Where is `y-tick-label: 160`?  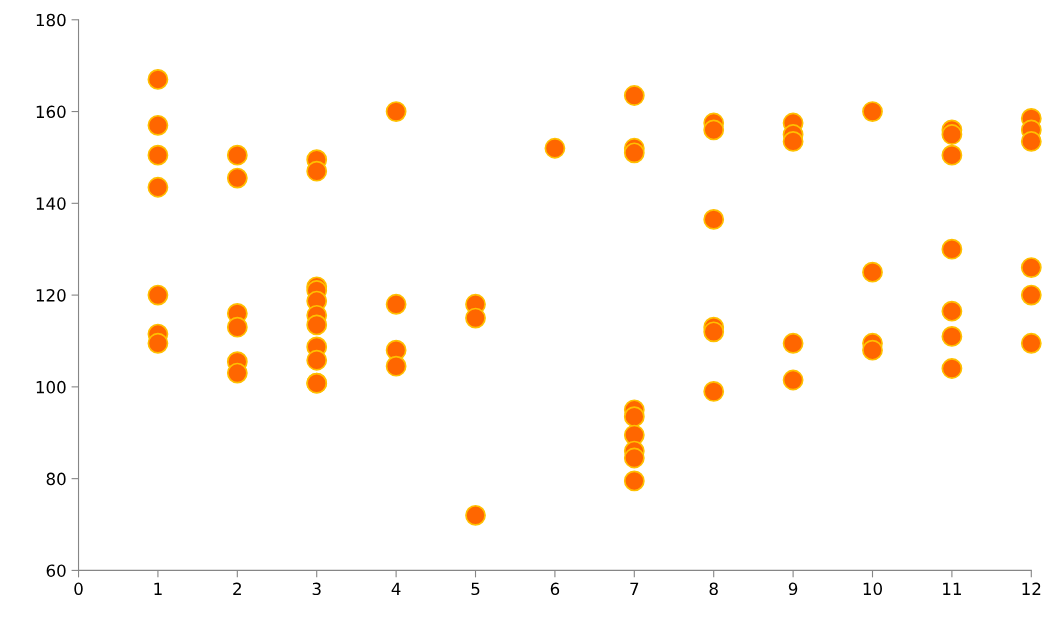 y-tick-label: 160 is located at coordinates (51, 112).